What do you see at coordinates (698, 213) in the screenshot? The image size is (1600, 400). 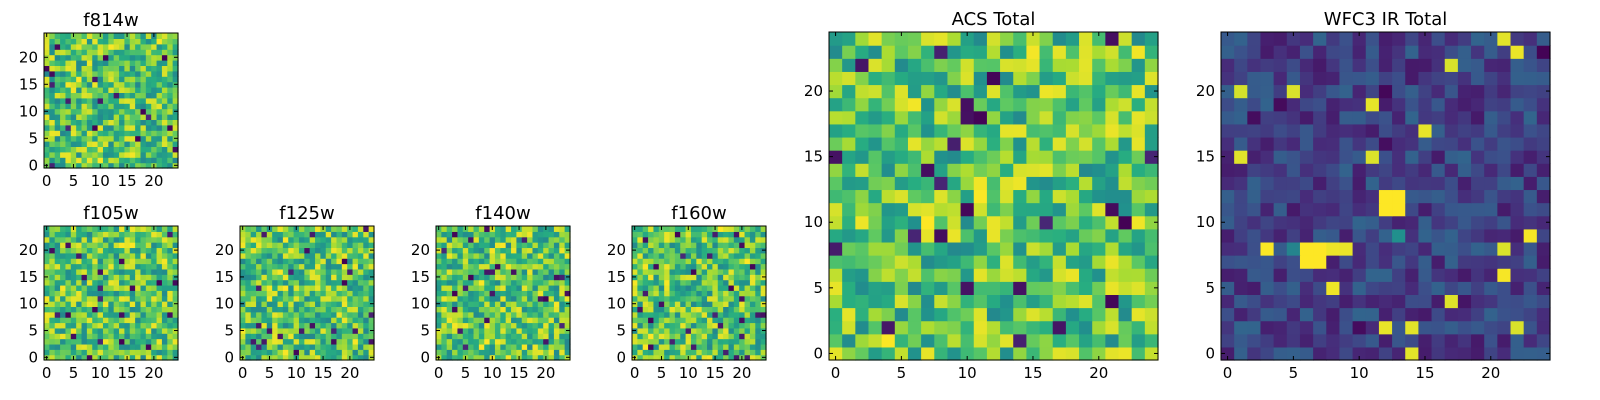 I see `panel-title: f160w` at bounding box center [698, 213].